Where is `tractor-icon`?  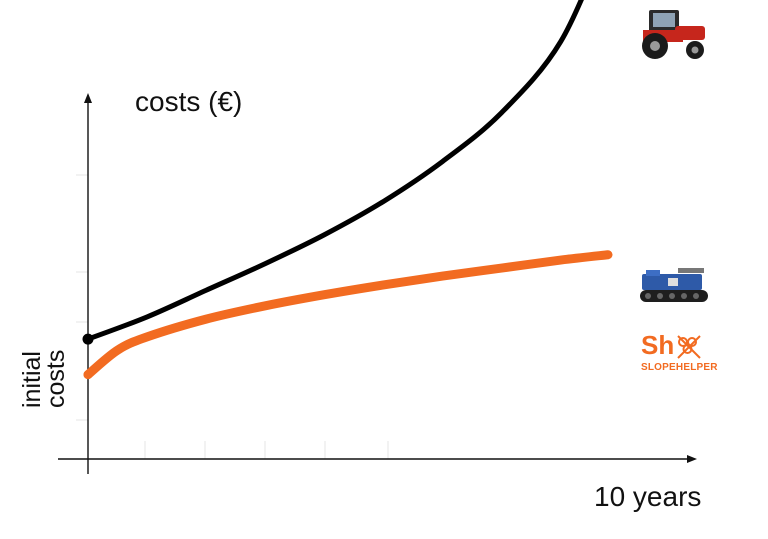 tractor-icon is located at coordinates (673, 34).